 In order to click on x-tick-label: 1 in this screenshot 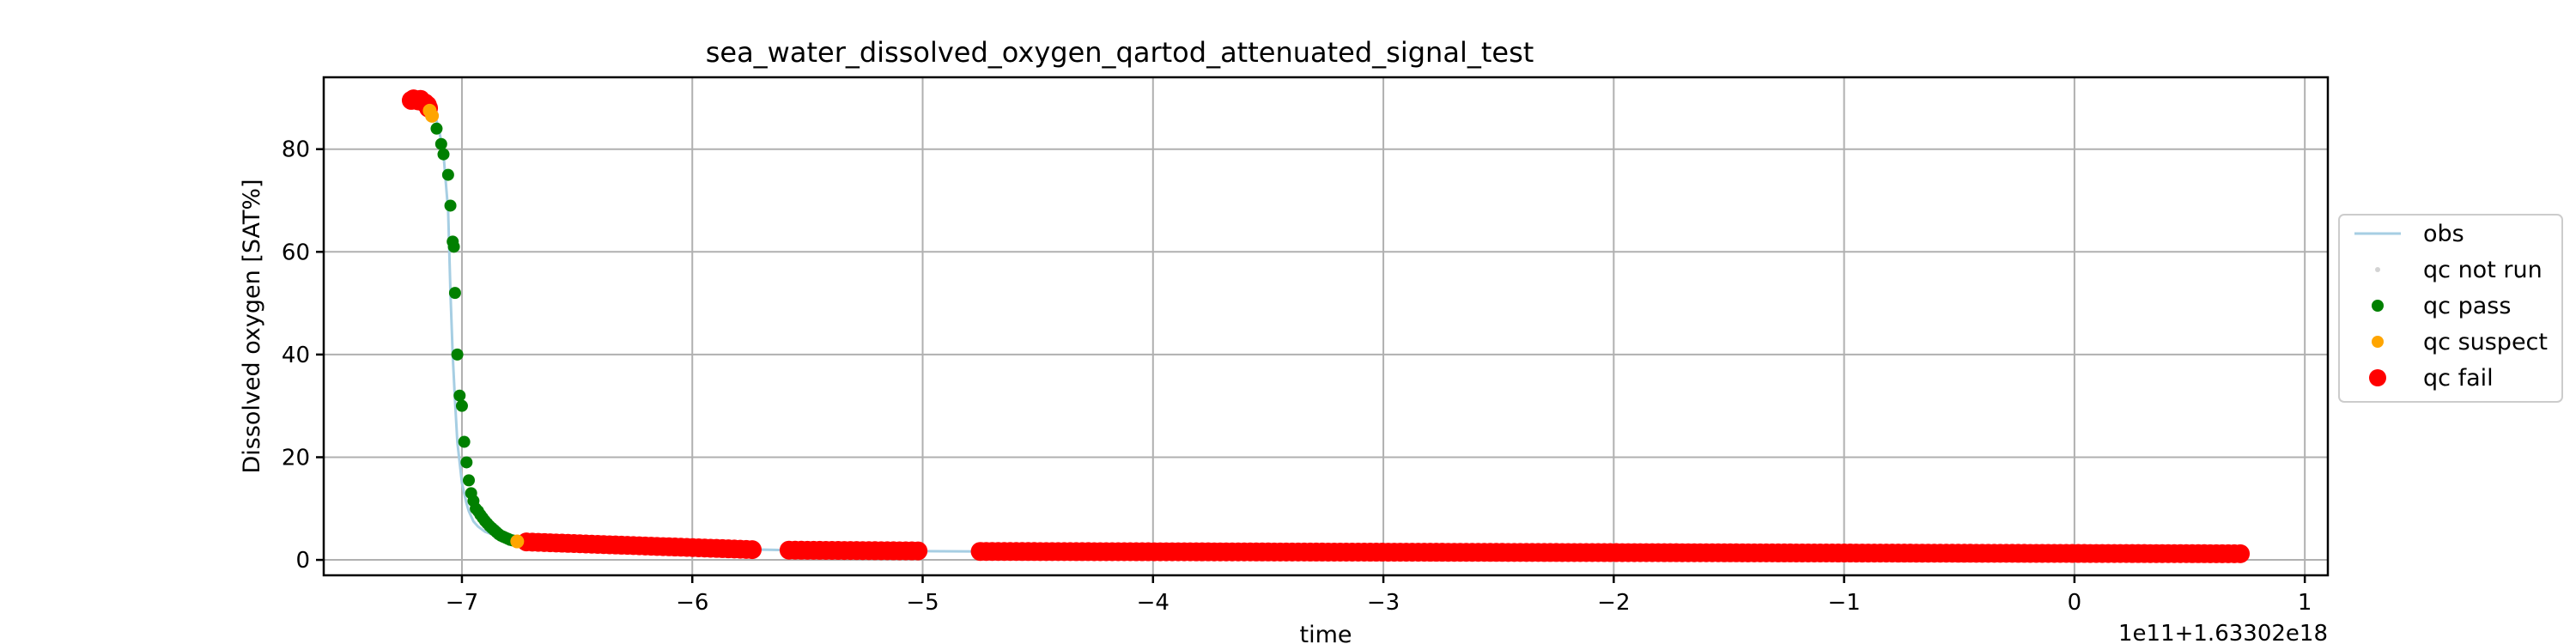, I will do `click(2305, 603)`.